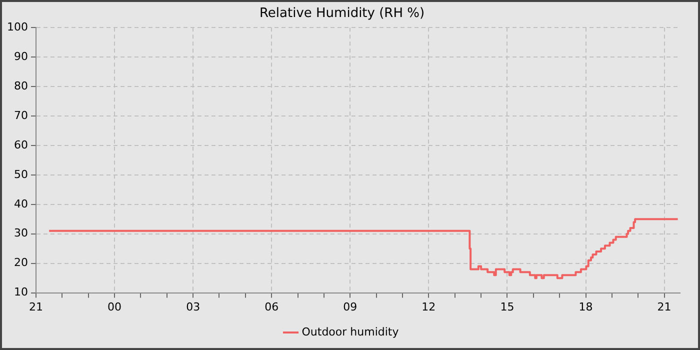 This screenshot has height=350, width=700. I want to click on y-tick-label: 60, so click(21, 145).